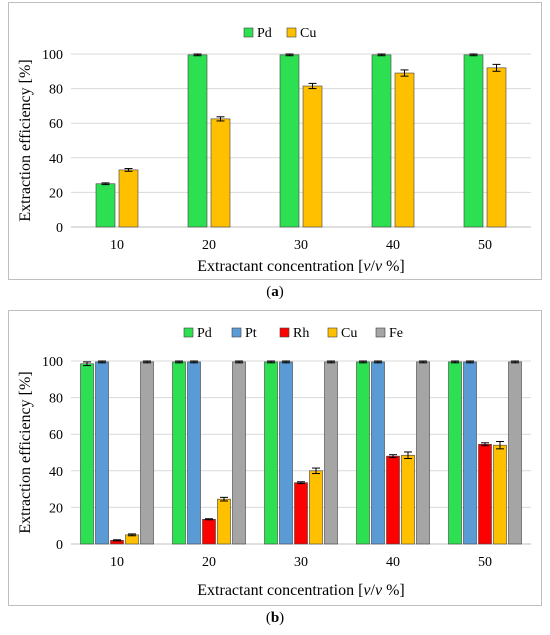  What do you see at coordinates (284, 332) in the screenshot?
I see `legend-swatch-rh` at bounding box center [284, 332].